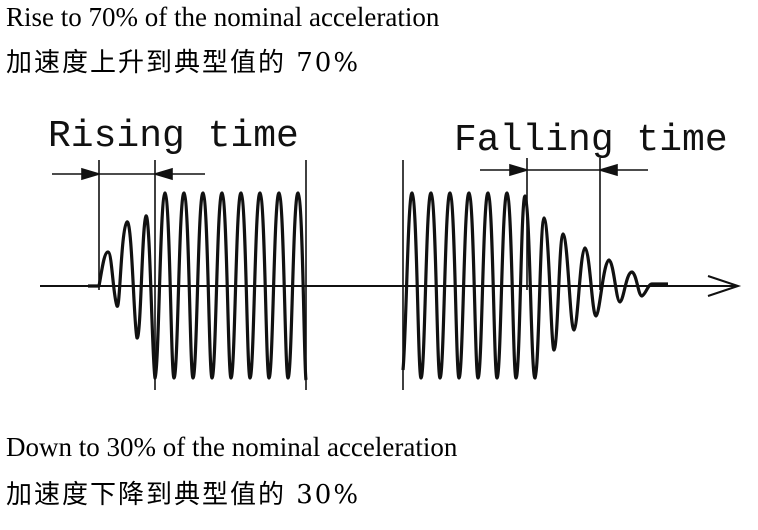  What do you see at coordinates (183, 63) in the screenshot?
I see `rise-caption-chinese: 加速度上升到典型值的 70%` at bounding box center [183, 63].